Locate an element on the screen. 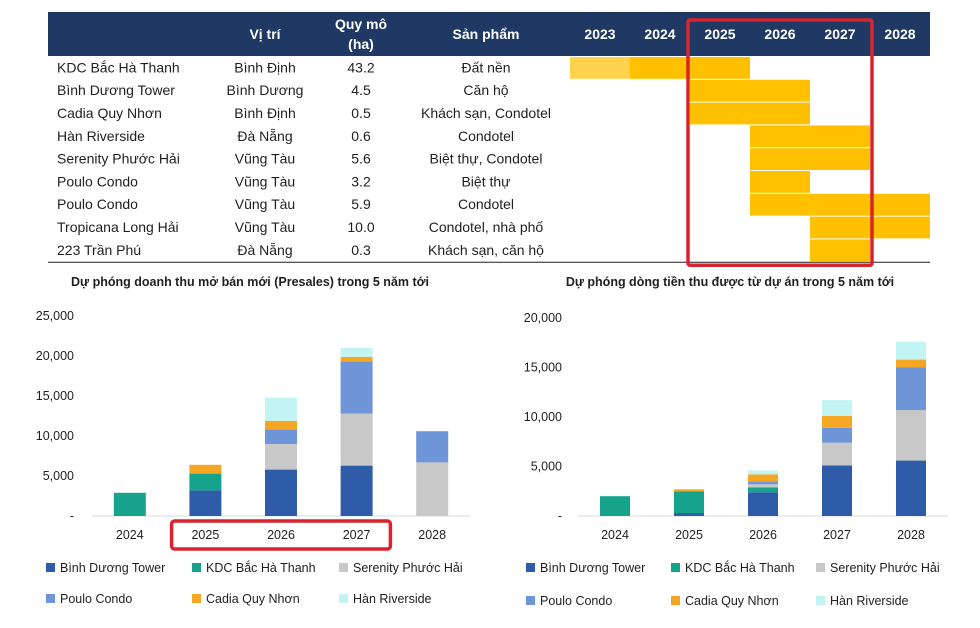  presales-bar-poulo-condo-2028 is located at coordinates (432, 447).